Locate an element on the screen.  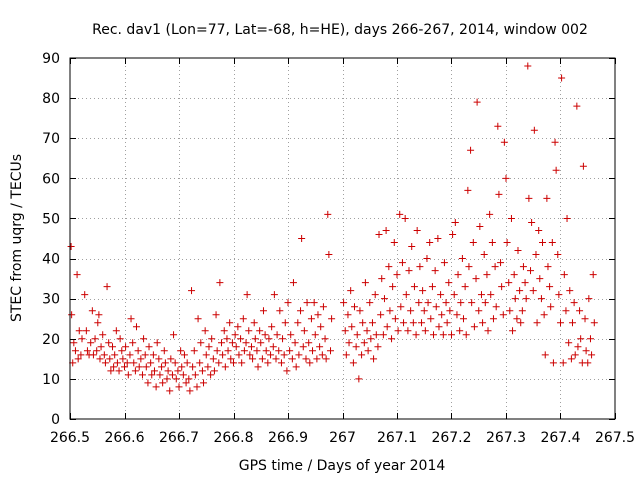
y-axis-label: STEC from uqrg / TECUs is located at coordinates (17, 238).